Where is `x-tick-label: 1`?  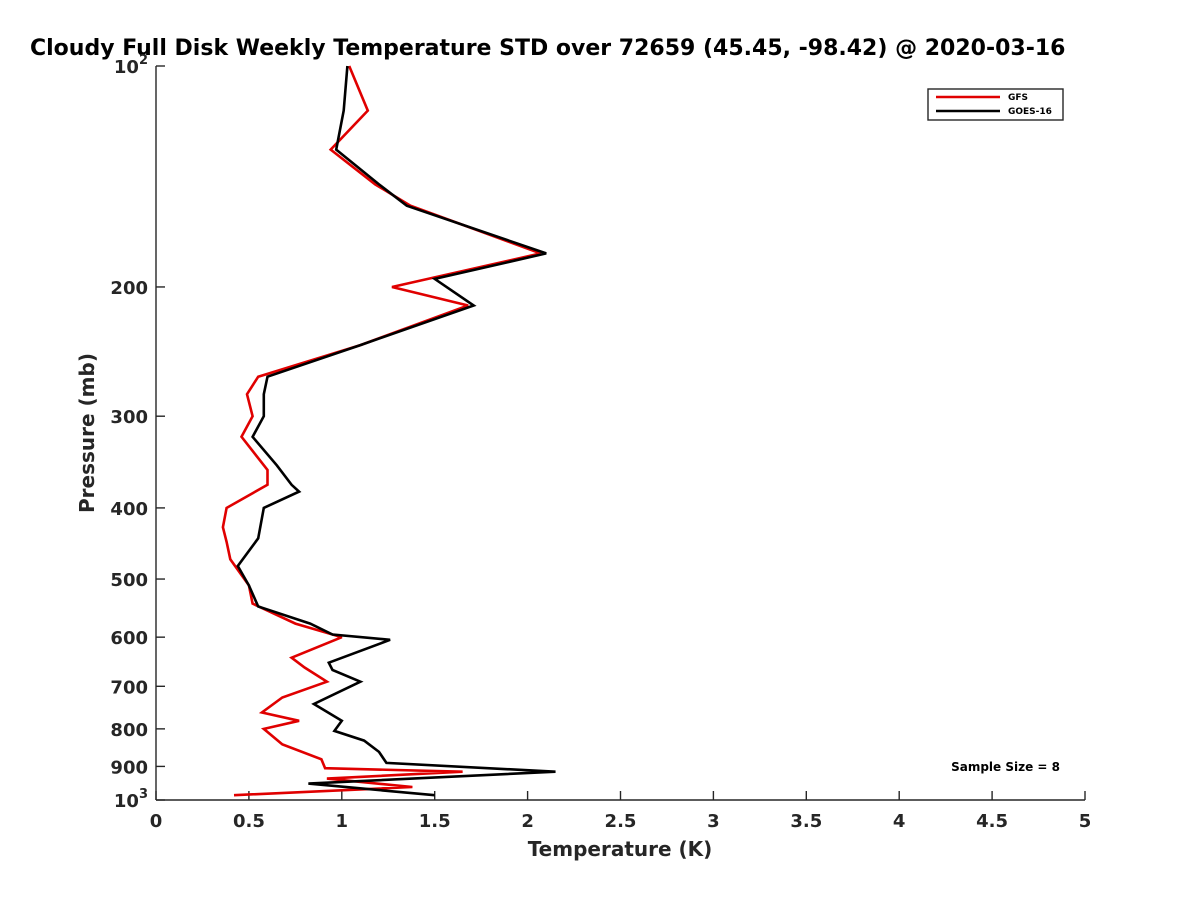 x-tick-label: 1 is located at coordinates (342, 821).